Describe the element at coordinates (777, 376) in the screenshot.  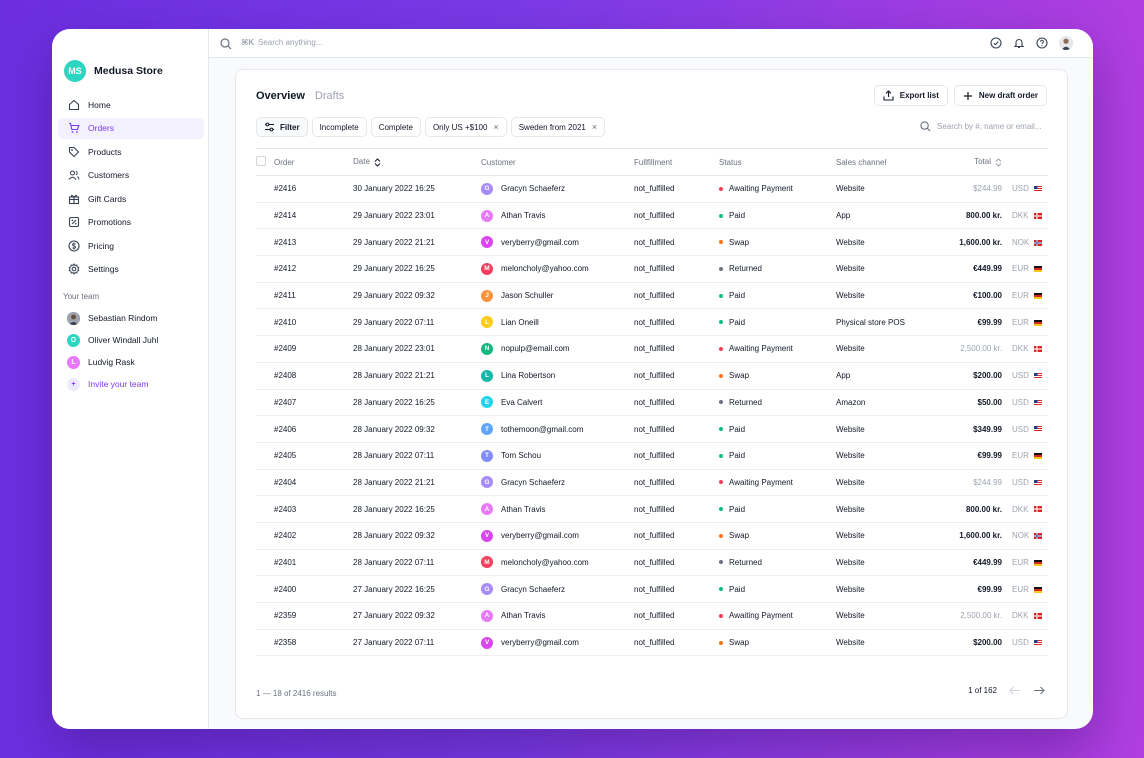
I see `status-cell: Swap` at that location.